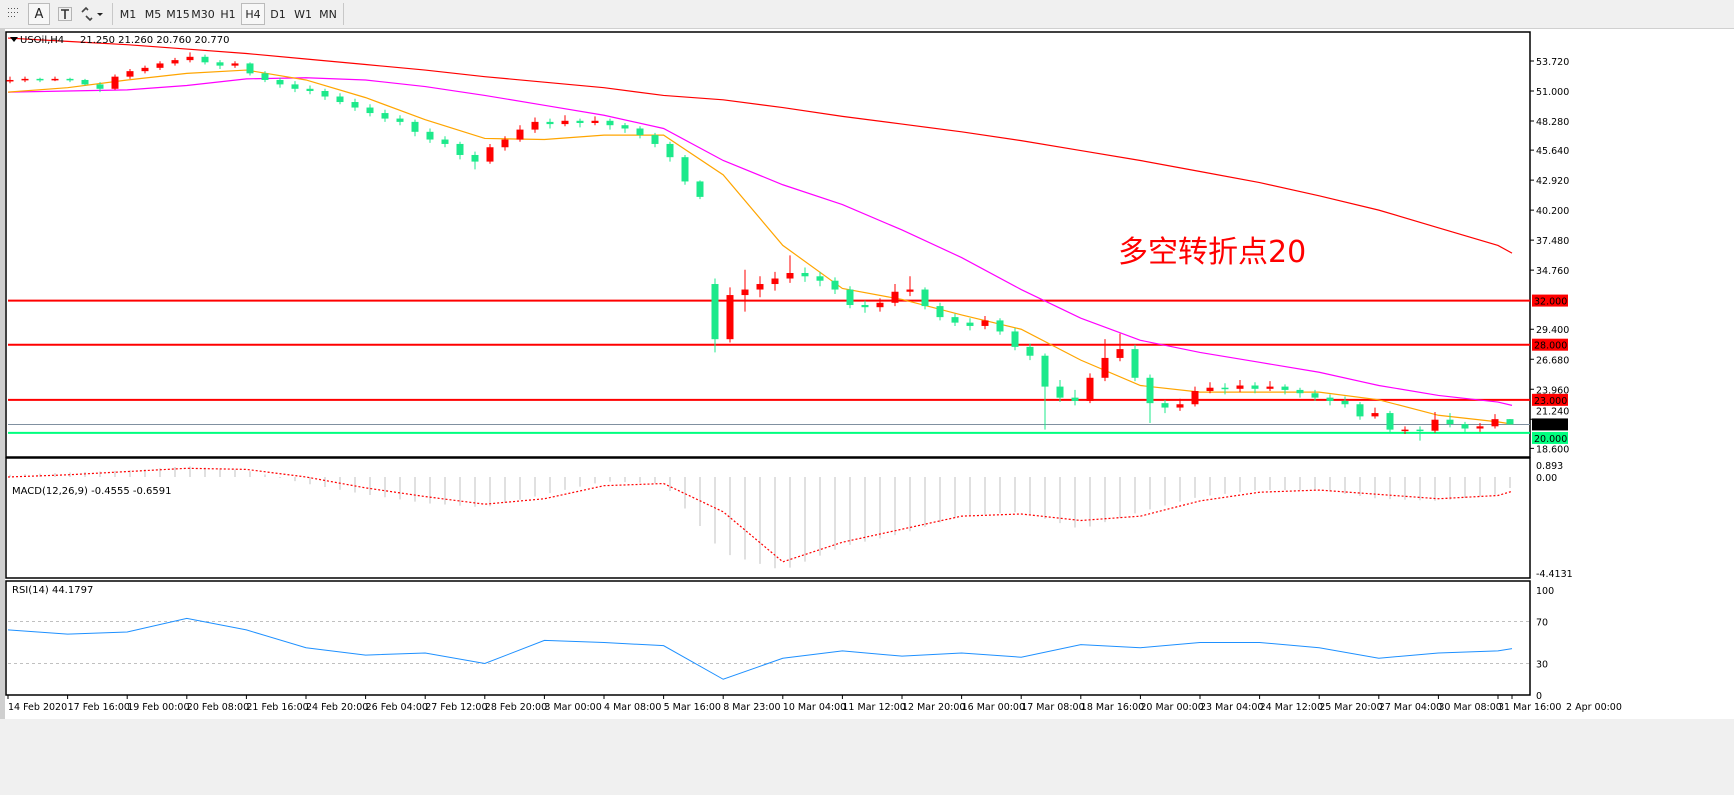 Image resolution: width=1734 pixels, height=795 pixels. I want to click on rsi-title: RSI(14) 44.1797, so click(52, 590).